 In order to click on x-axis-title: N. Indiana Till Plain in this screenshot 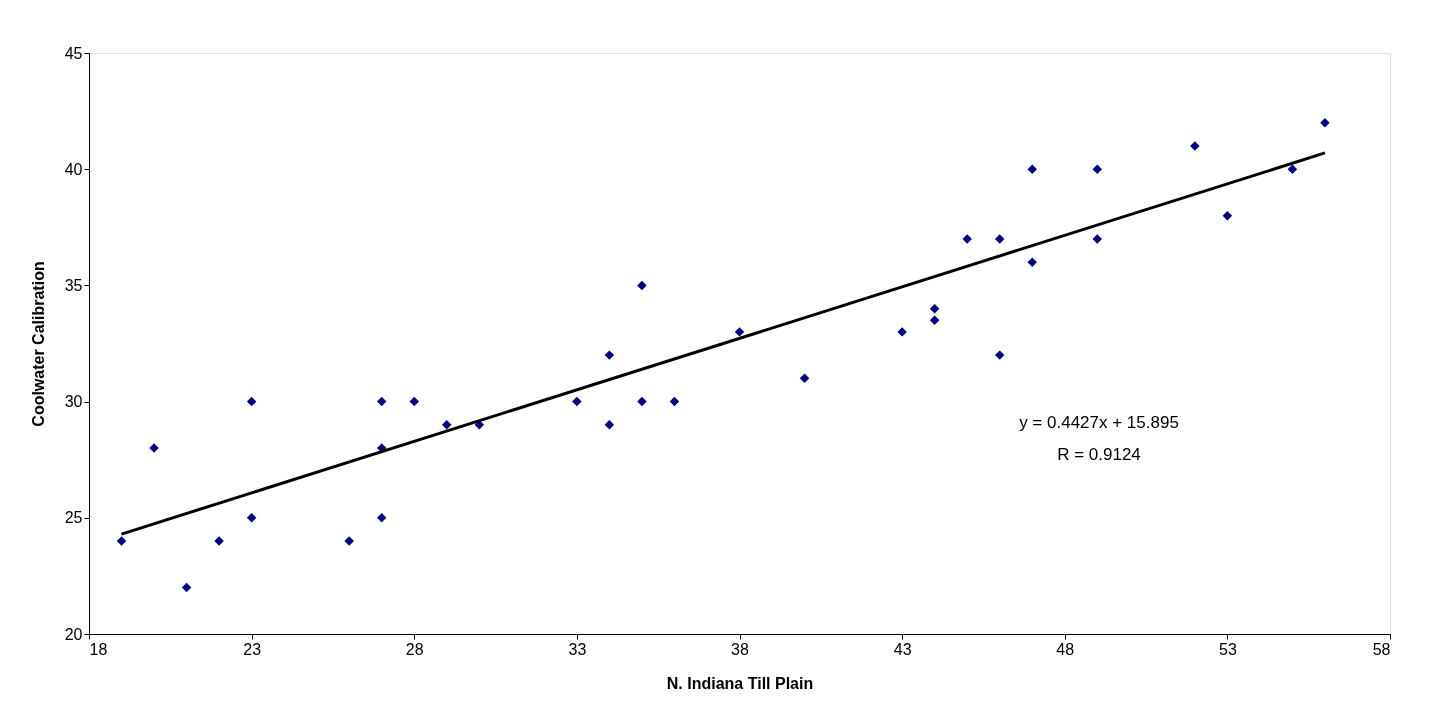, I will do `click(740, 683)`.